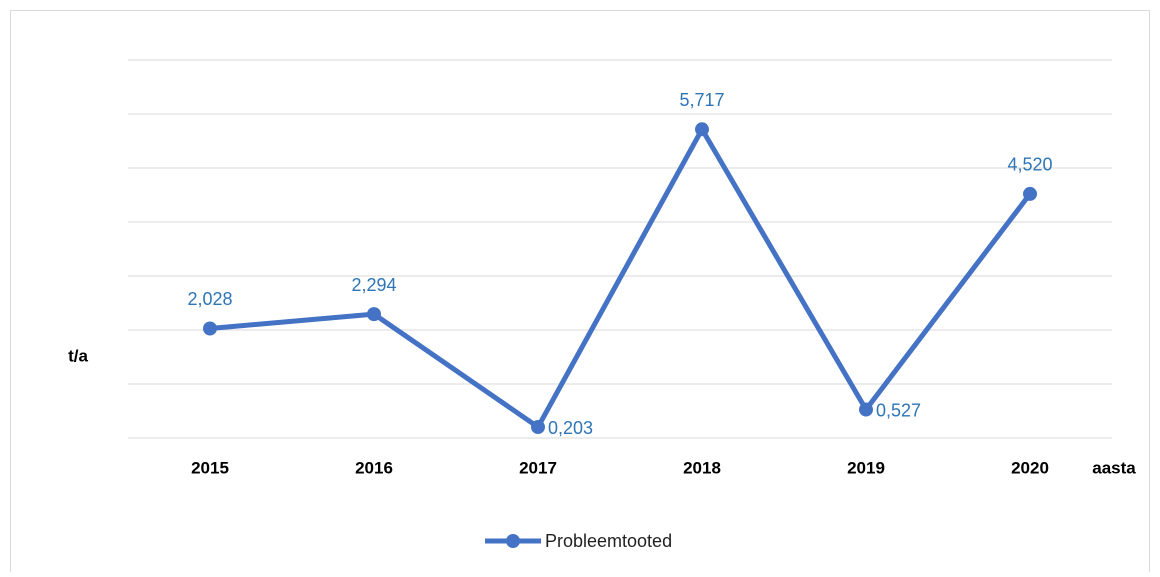 The image size is (1160, 577). I want to click on x-tick-label: 2017, so click(538, 467).